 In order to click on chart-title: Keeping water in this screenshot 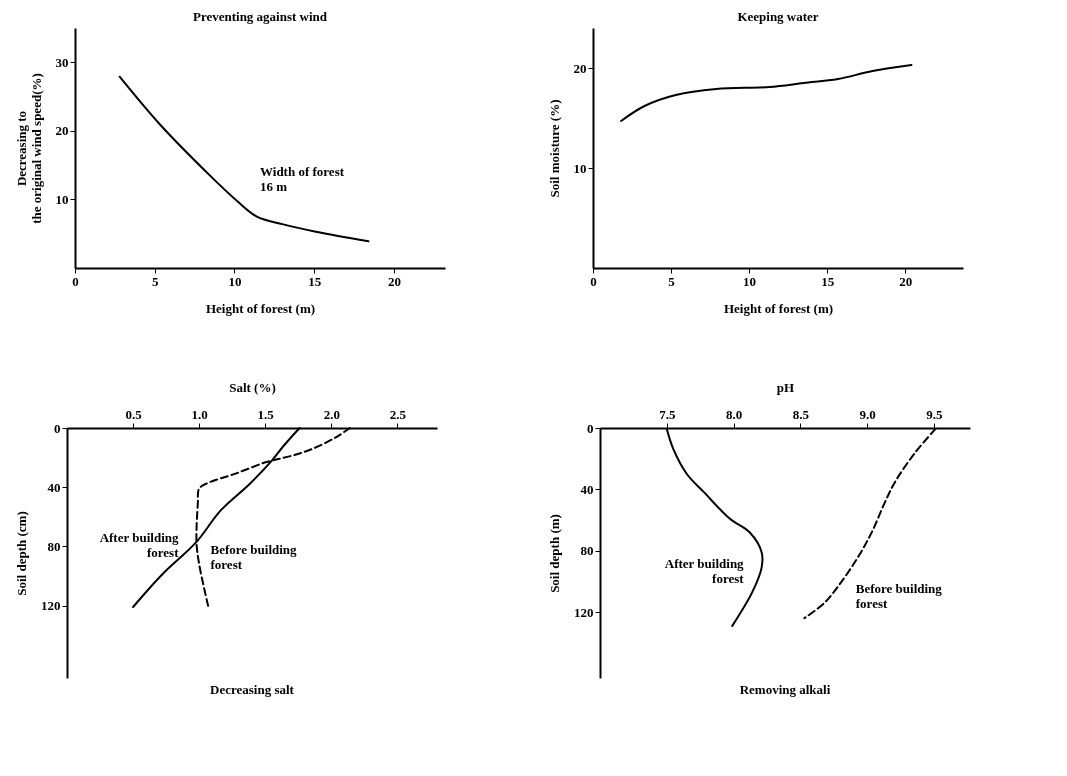, I will do `click(778, 16)`.